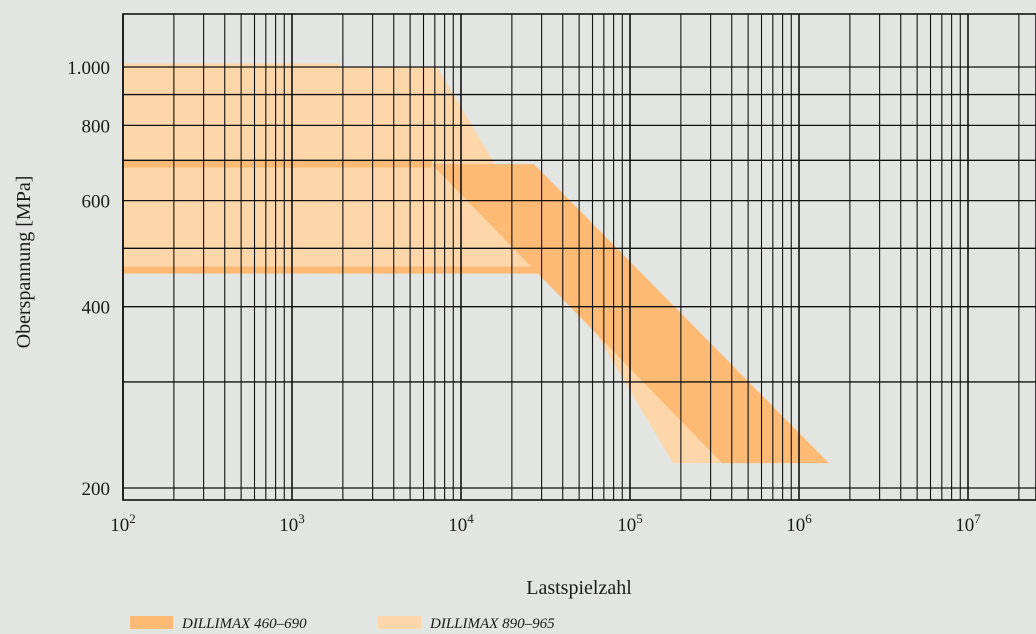 This screenshot has height=634, width=1036. What do you see at coordinates (968, 523) in the screenshot?
I see `x-tick-label-6: 10⁷` at bounding box center [968, 523].